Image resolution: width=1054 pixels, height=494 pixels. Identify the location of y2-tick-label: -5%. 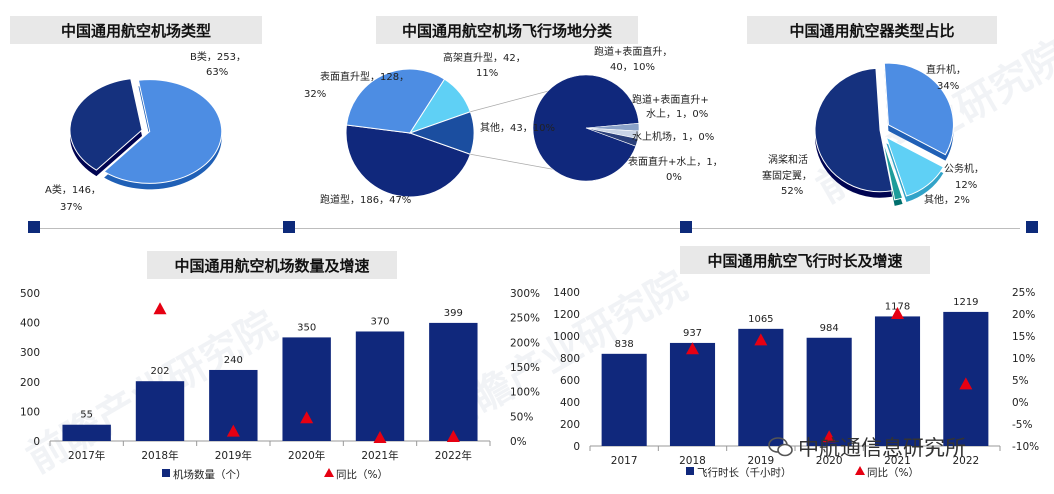
(1022, 425).